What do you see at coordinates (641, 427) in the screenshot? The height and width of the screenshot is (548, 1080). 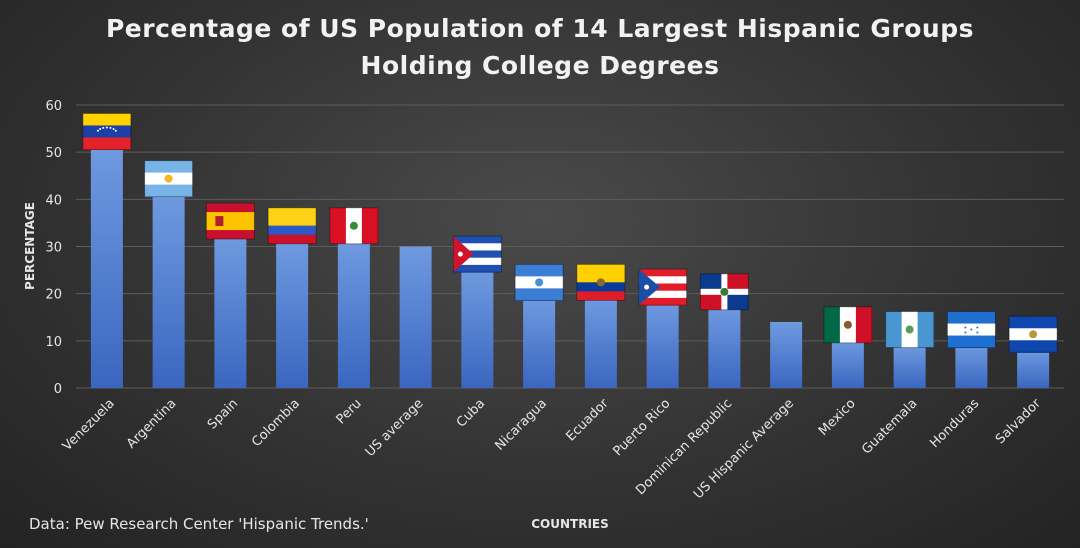 I see `x-tick-label: Puerto Rico` at bounding box center [641, 427].